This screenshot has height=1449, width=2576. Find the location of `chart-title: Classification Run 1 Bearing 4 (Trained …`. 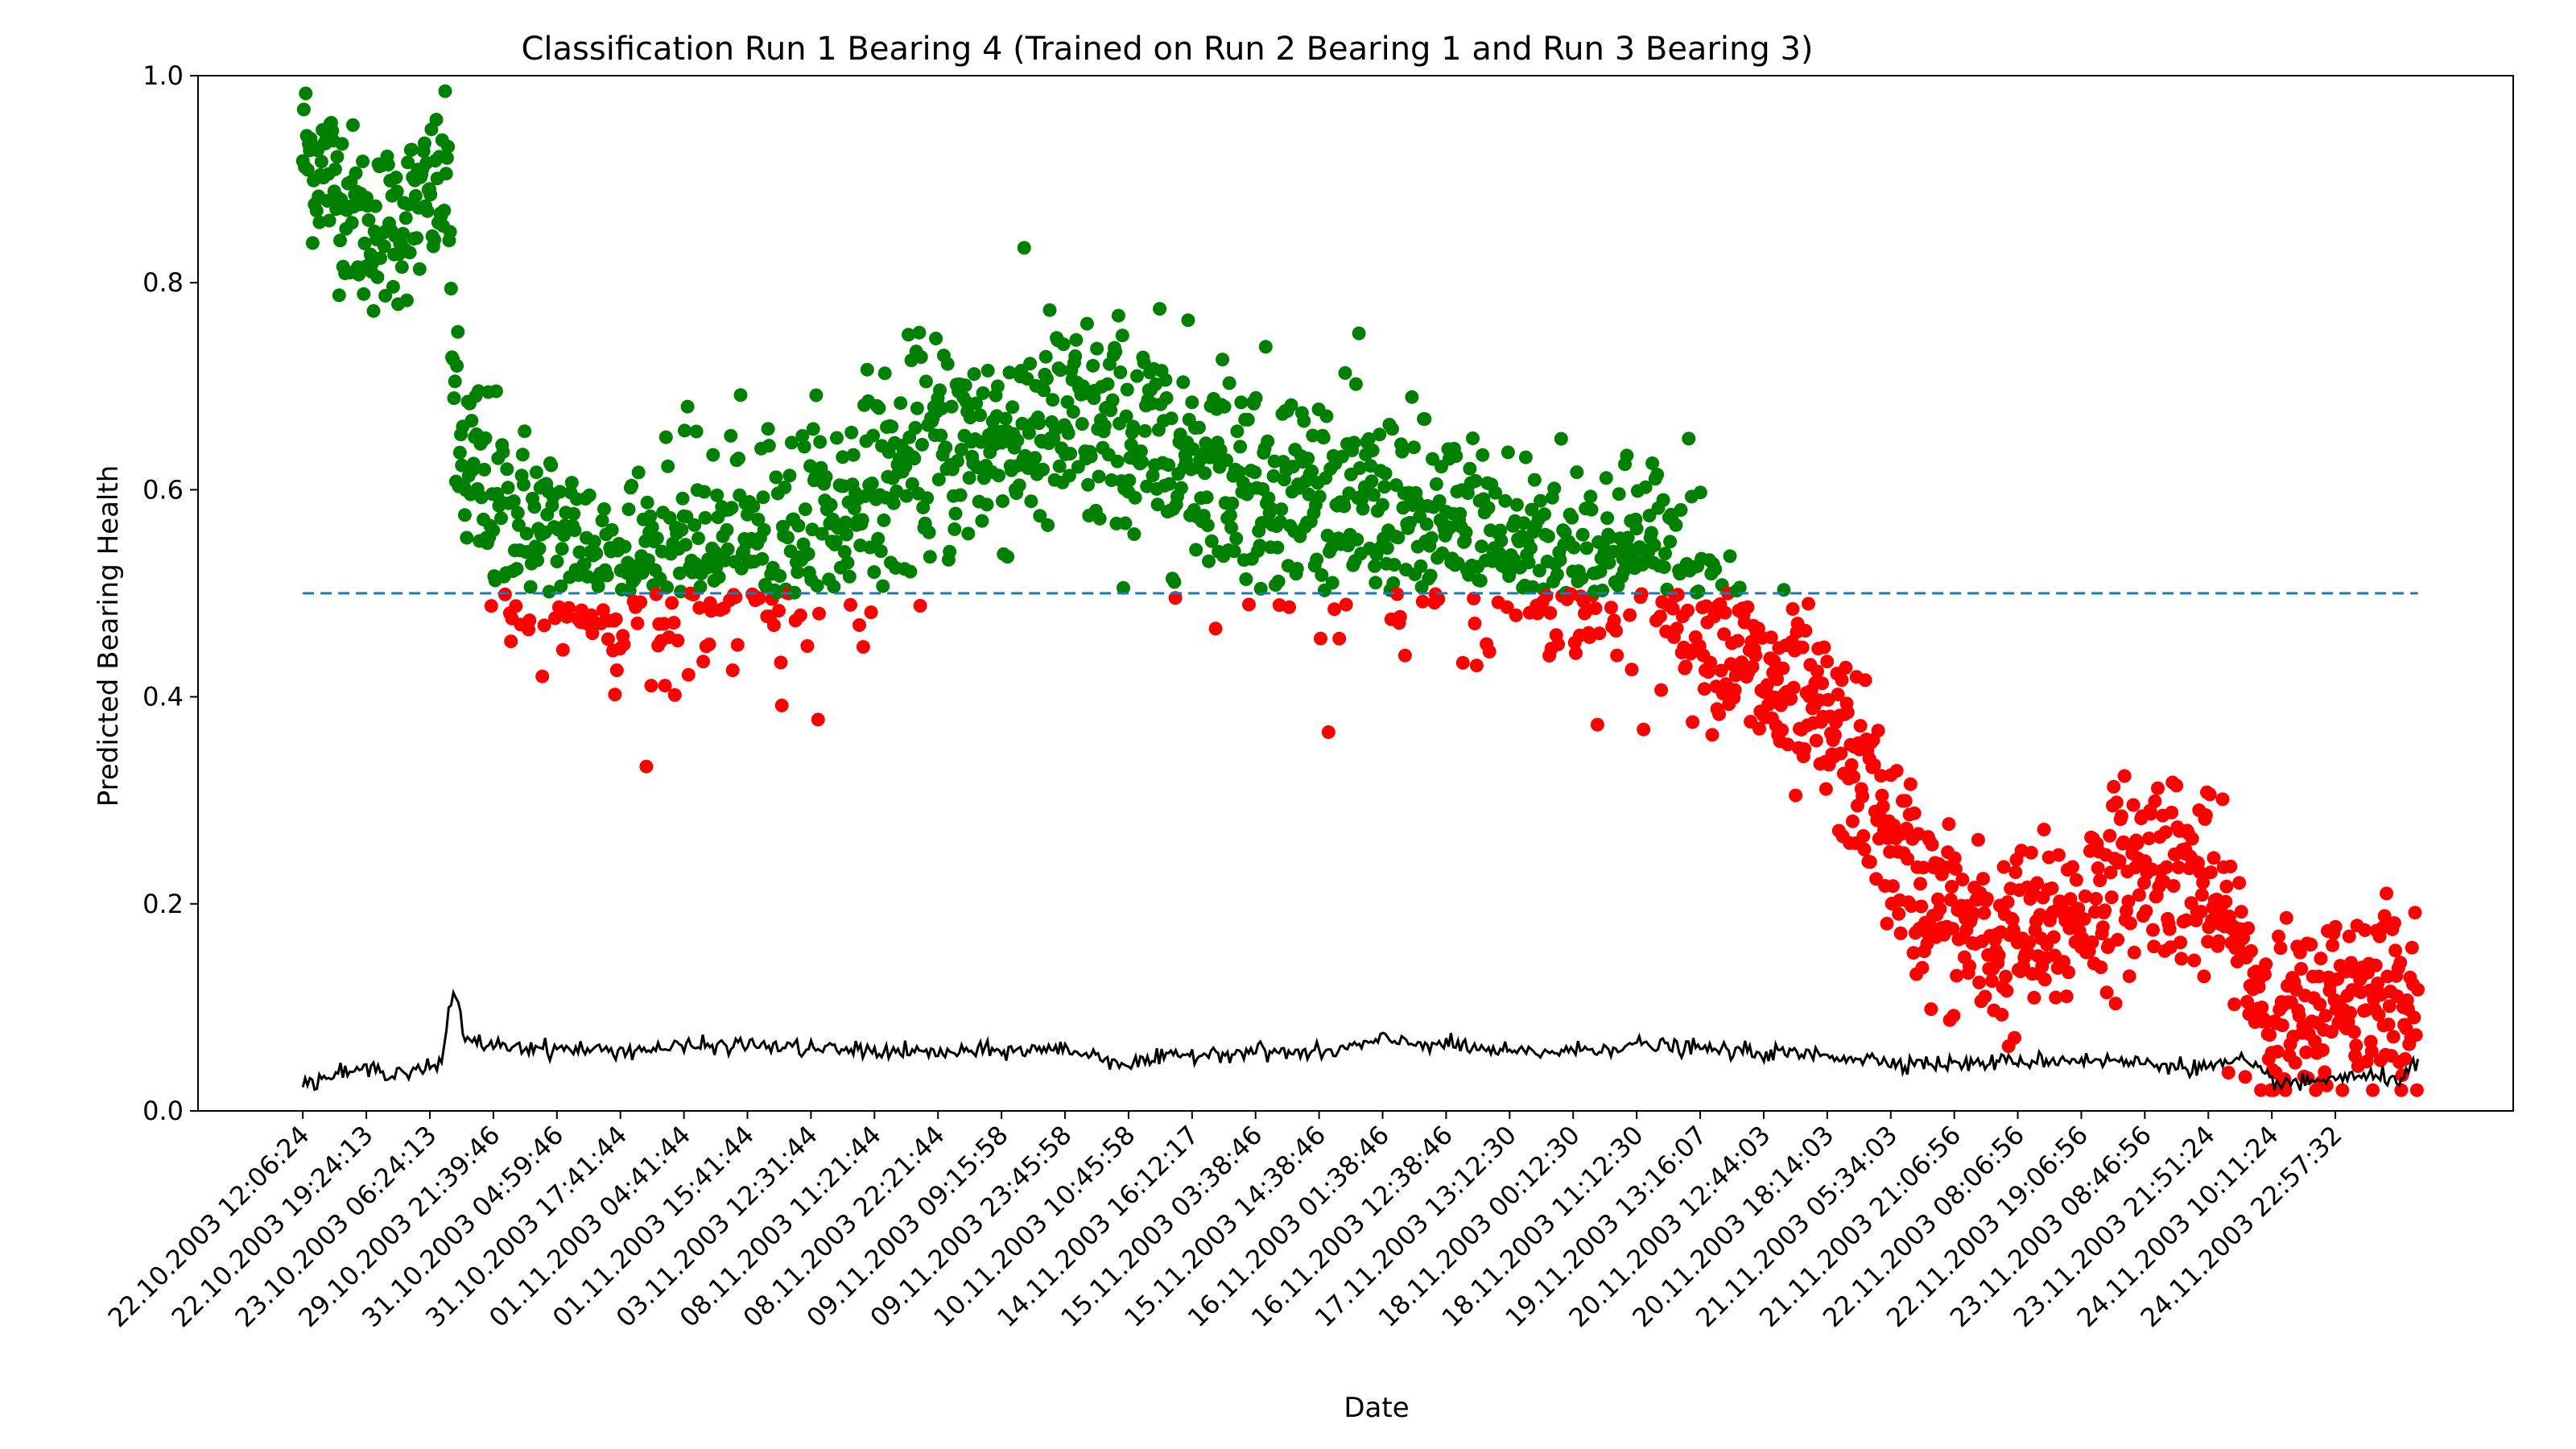

chart-title: Classification Run 1 Bearing 4 (Trained … is located at coordinates (1167, 49).